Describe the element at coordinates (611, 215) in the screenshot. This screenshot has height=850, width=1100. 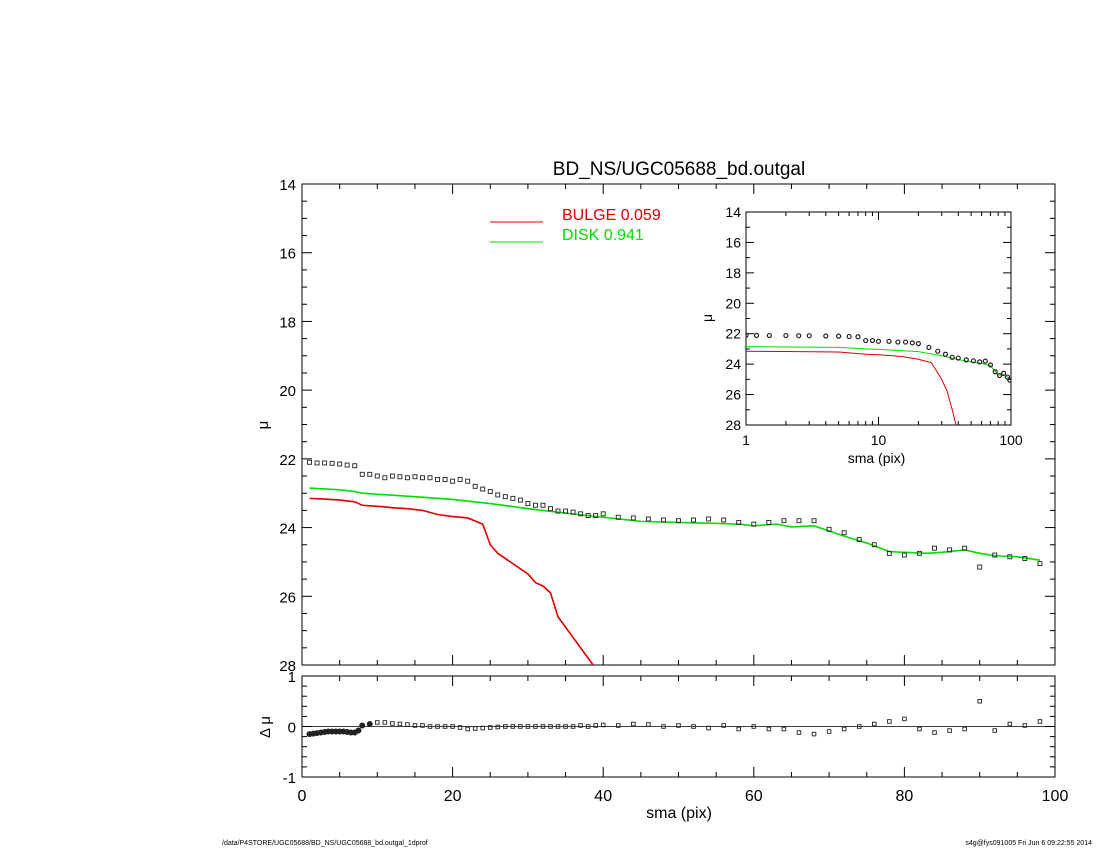
I see `legend-label-bulge: BULGE 0.059` at that location.